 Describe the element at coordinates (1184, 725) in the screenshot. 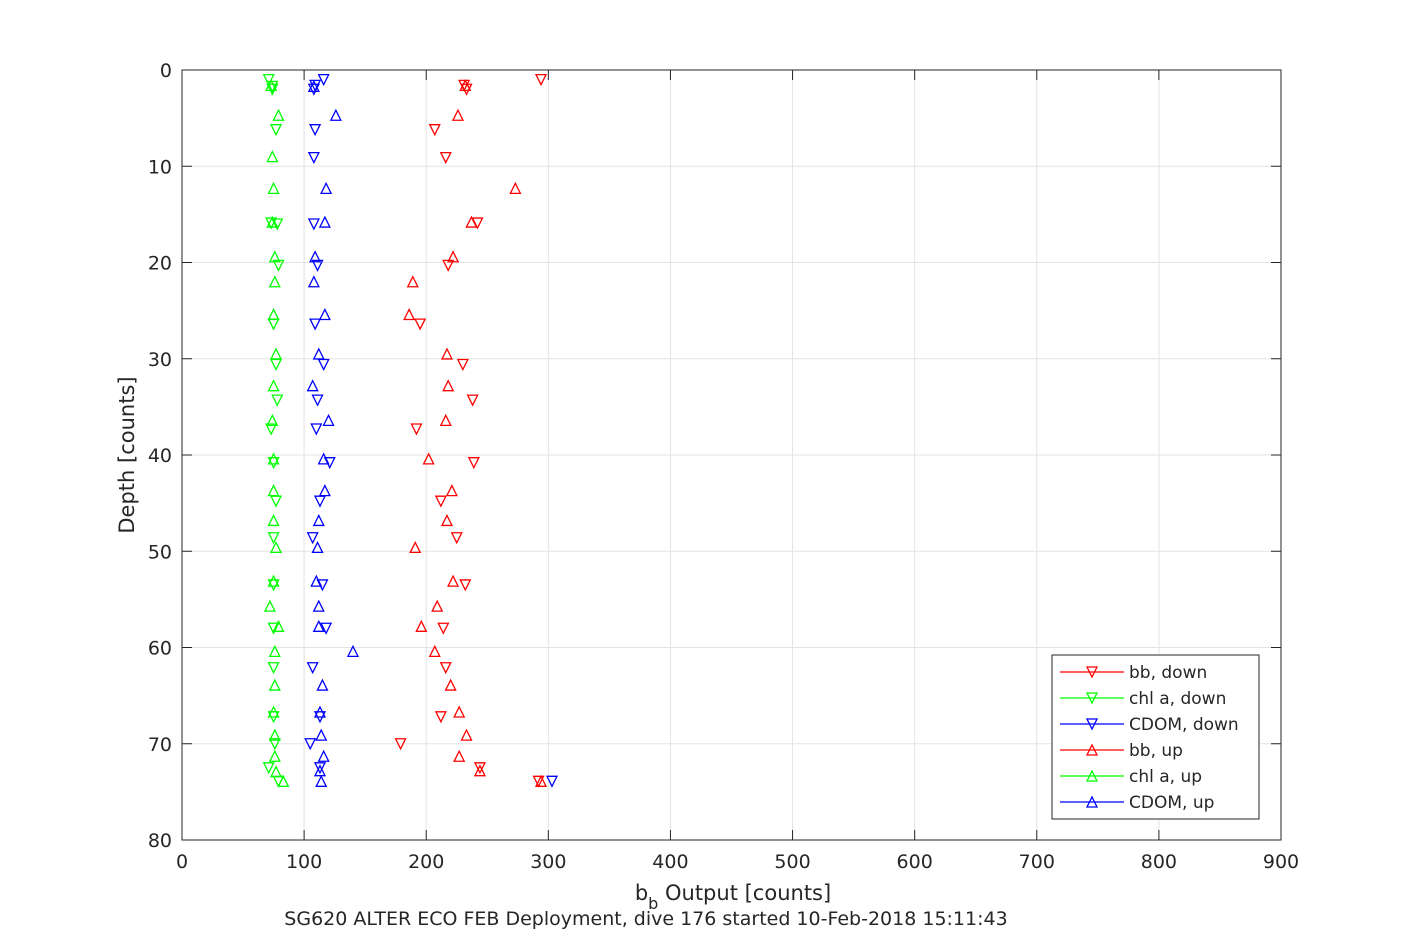

I see `legend-label: CDOM, down` at that location.